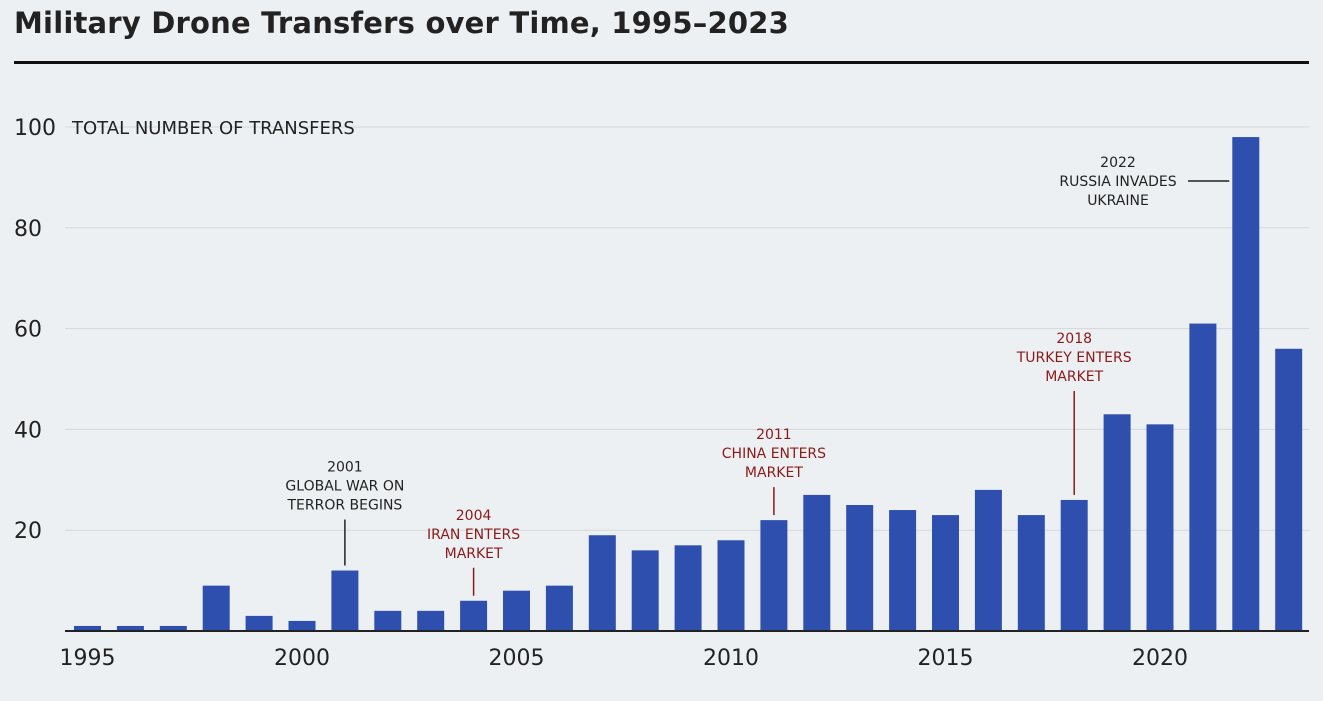 Image resolution: width=1323 pixels, height=701 pixels. Describe the element at coordinates (774, 454) in the screenshot. I see `annotation-text: CHINA ENTERS` at that location.